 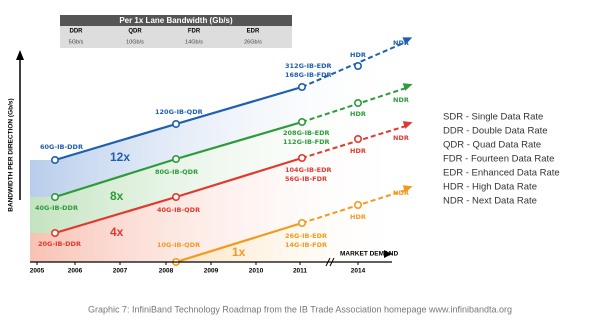 I want to click on multiplier: 12x, so click(x=120, y=157).